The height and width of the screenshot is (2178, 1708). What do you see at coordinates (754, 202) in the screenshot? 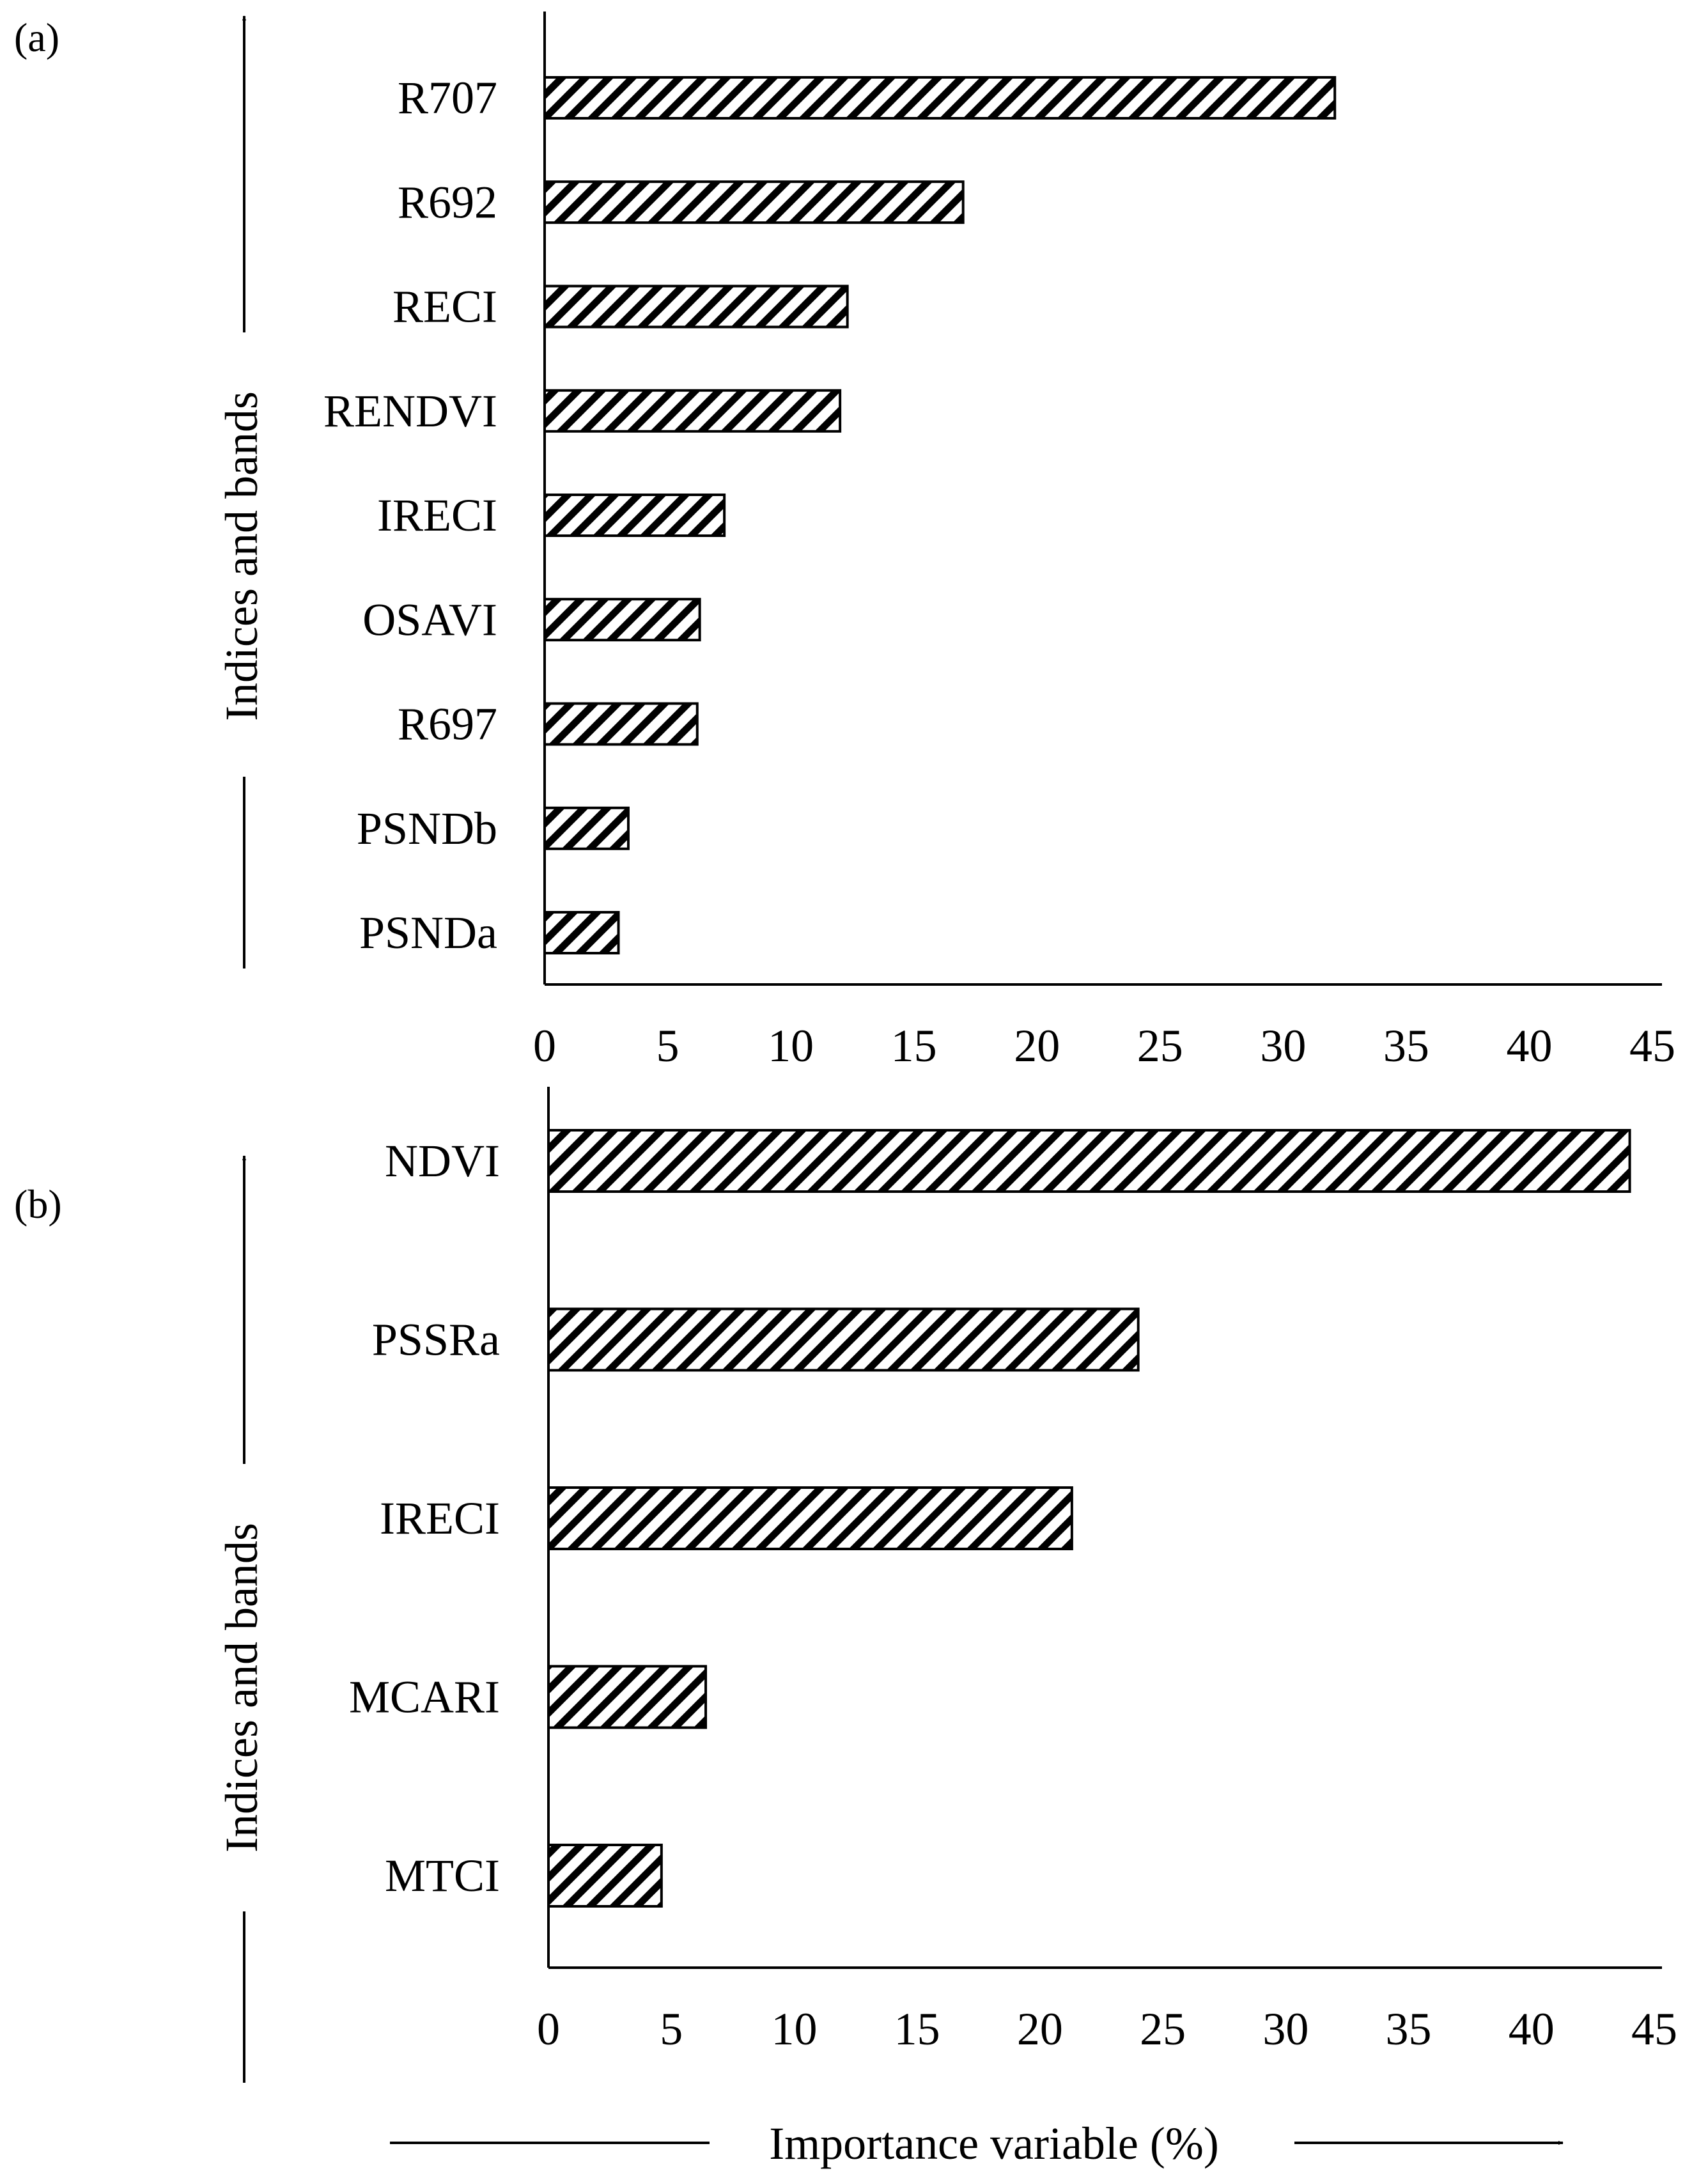
I see `bar-r692` at bounding box center [754, 202].